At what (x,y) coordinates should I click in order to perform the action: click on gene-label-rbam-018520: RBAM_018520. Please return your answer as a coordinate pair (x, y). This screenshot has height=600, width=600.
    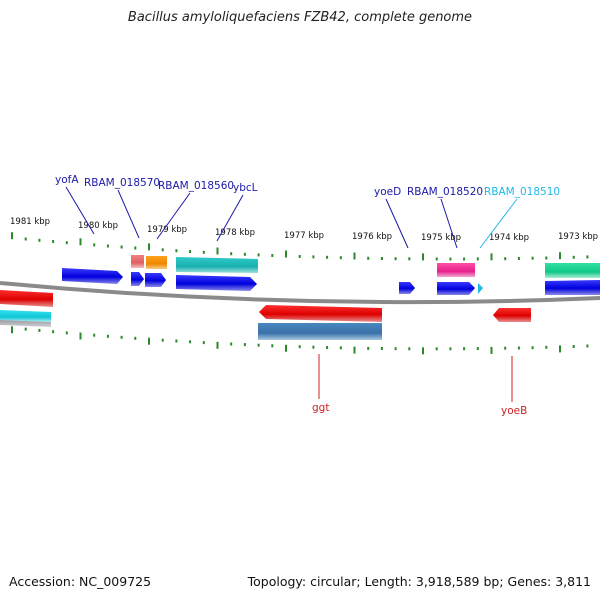
    Looking at the image, I should click on (445, 192).